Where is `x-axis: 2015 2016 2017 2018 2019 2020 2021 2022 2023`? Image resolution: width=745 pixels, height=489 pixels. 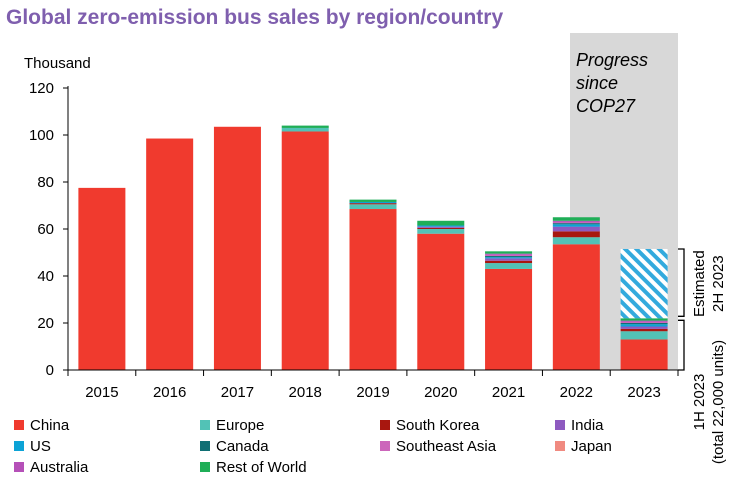
x-axis: 2015 2016 2017 2018 2019 2020 2021 2022 2023 is located at coordinates (373, 385).